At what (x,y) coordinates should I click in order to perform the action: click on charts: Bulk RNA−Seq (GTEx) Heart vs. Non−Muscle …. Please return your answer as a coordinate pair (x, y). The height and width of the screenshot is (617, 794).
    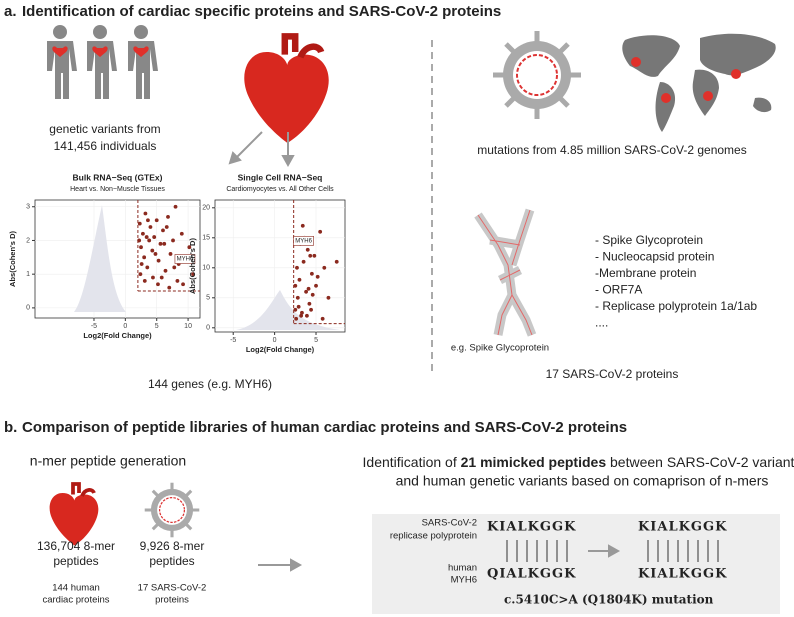
    Looking at the image, I should click on (177, 263).